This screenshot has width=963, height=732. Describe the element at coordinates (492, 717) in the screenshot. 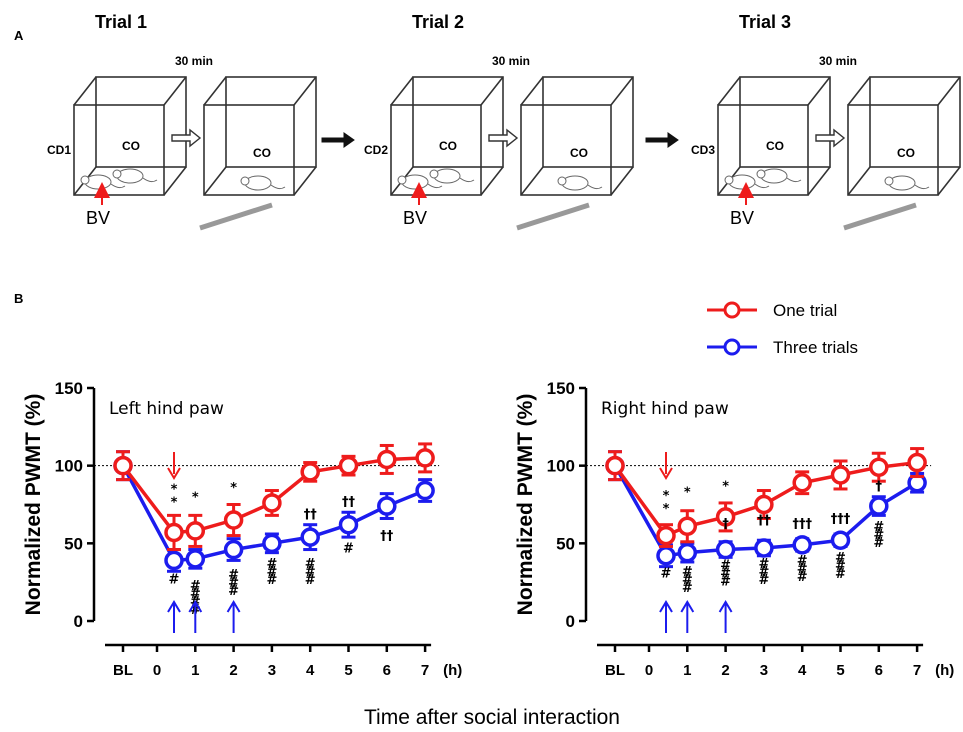

I see `x-axis-common-label: Time after social interaction` at that location.